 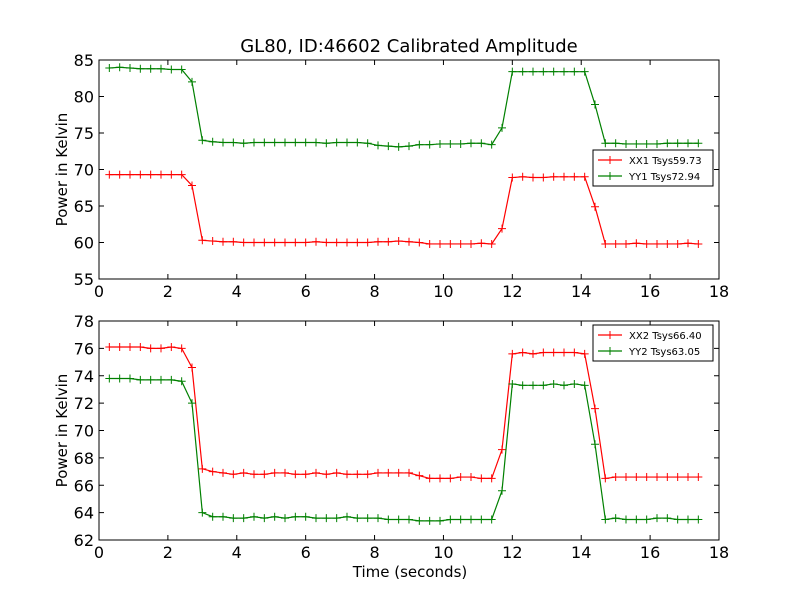 I want to click on bottom-x-tick-label: 6, so click(x=306, y=552).